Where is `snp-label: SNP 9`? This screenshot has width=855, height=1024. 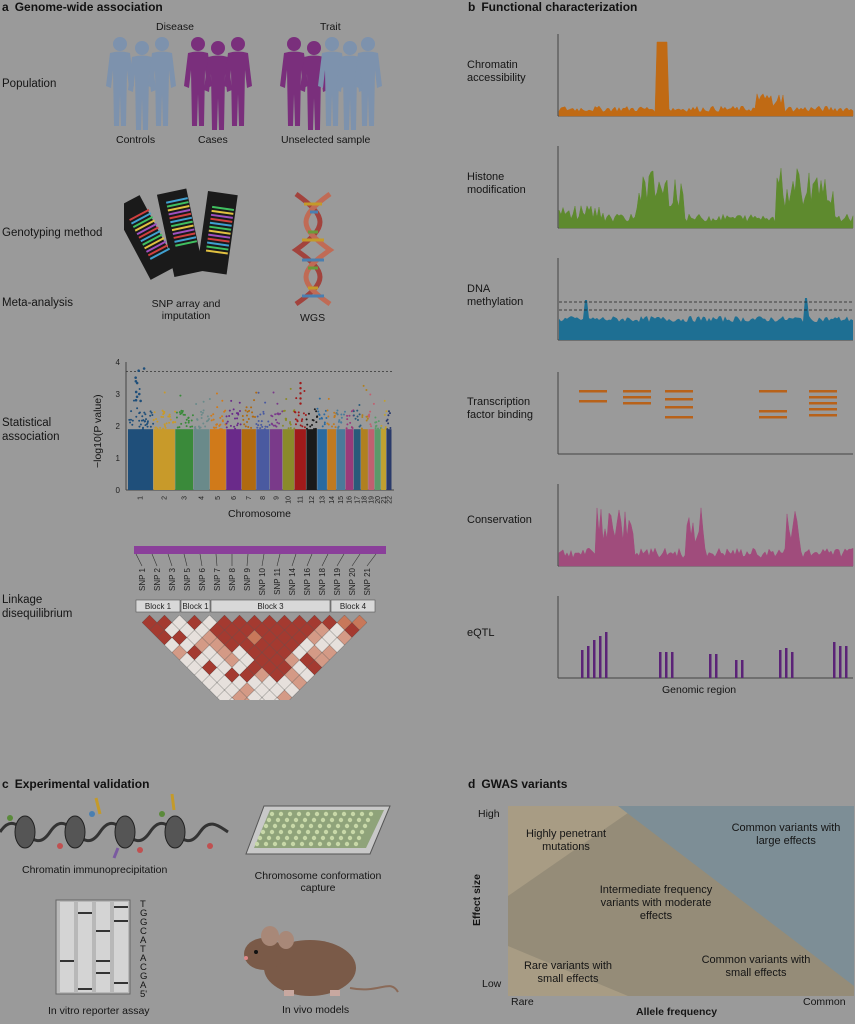
snp-label: SNP 9 is located at coordinates (247, 579).